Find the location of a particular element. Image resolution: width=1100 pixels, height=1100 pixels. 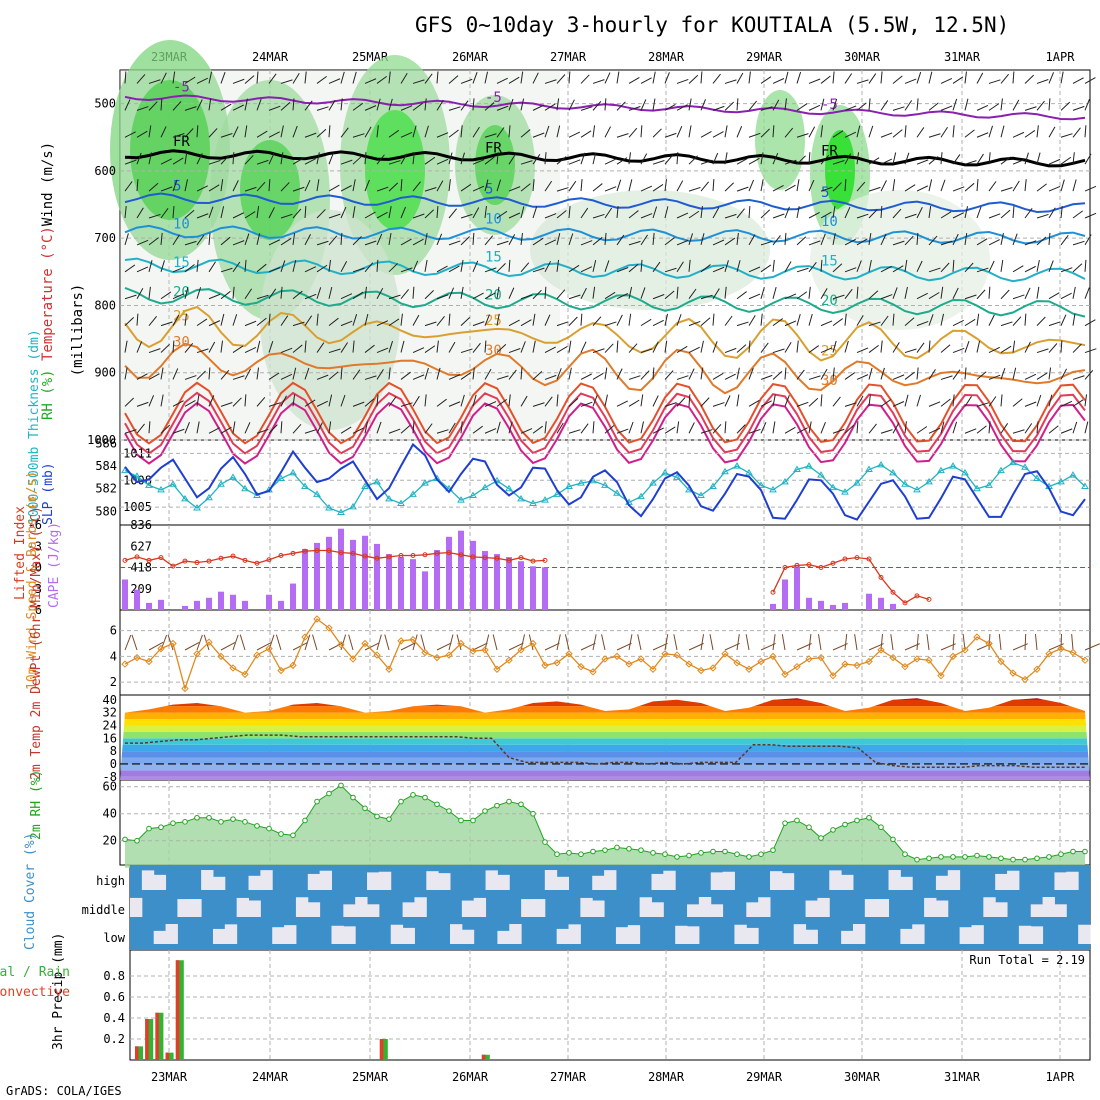

wind-tick: 2 is located at coordinates (113, 682).